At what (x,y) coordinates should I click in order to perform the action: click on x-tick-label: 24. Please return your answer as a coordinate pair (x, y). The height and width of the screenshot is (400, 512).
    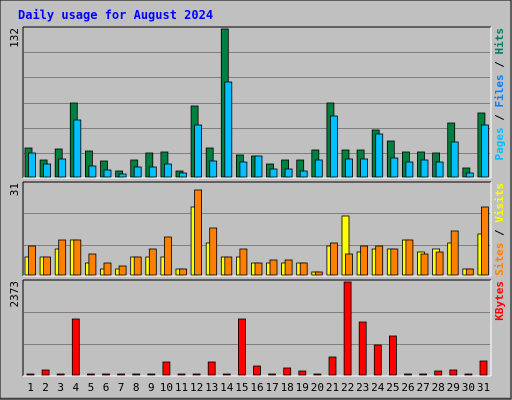
    Looking at the image, I should click on (378, 387).